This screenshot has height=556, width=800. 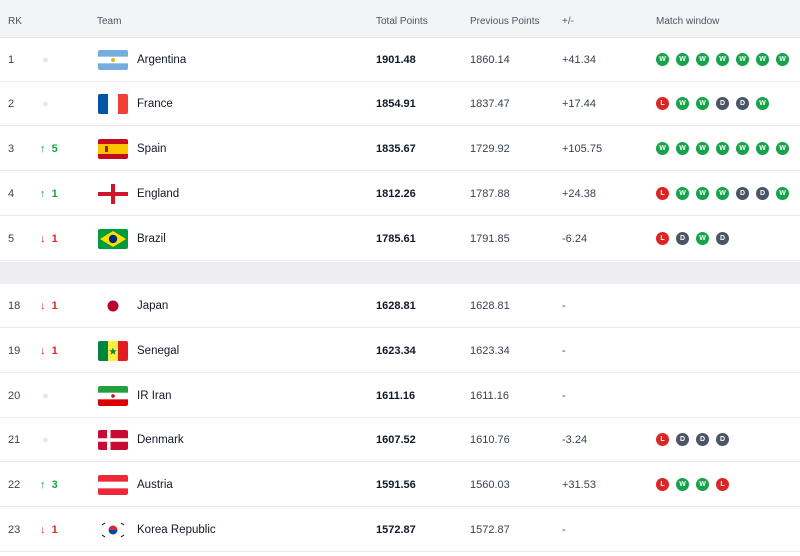 I want to click on iran-flag-icon, so click(x=113, y=395).